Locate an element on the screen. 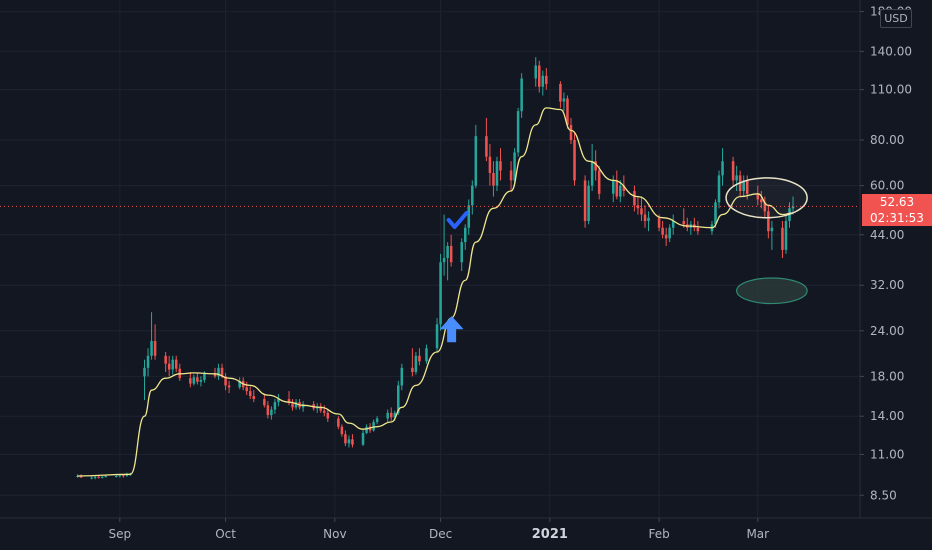 This screenshot has height=550, width=932. time-axis: Sep Oct Nov Dec 2021 Feb Mar is located at coordinates (439, 530).